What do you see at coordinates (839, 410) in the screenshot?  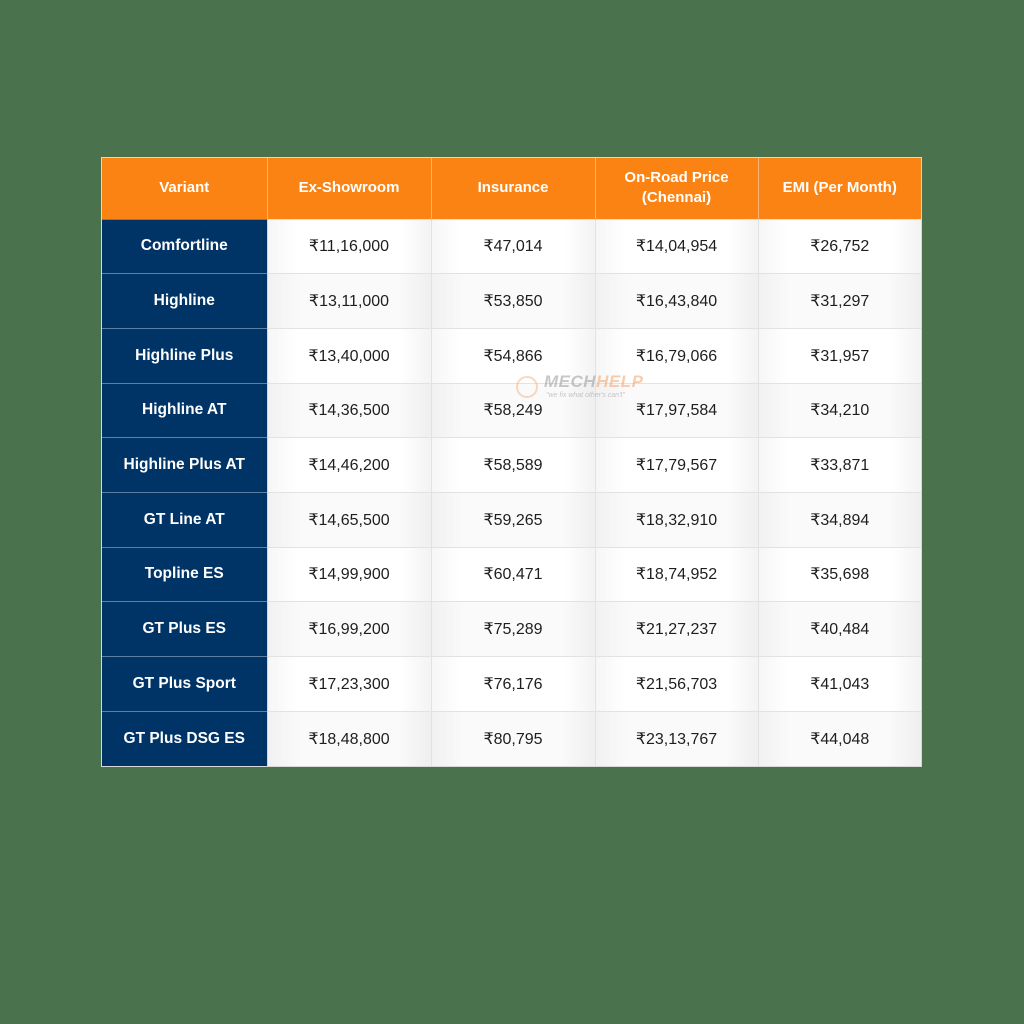 I see `emi-cell: ₹34,210` at bounding box center [839, 410].